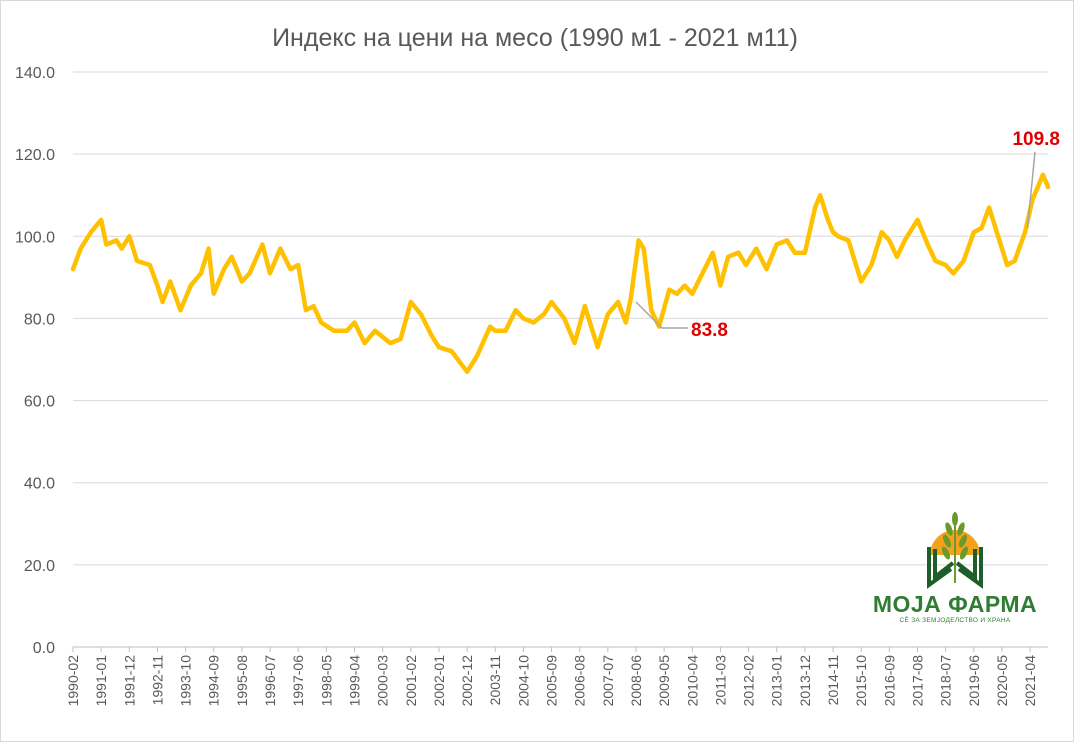 The width and height of the screenshot is (1074, 742). I want to click on x-tick-label: 2005-09, so click(552, 681).